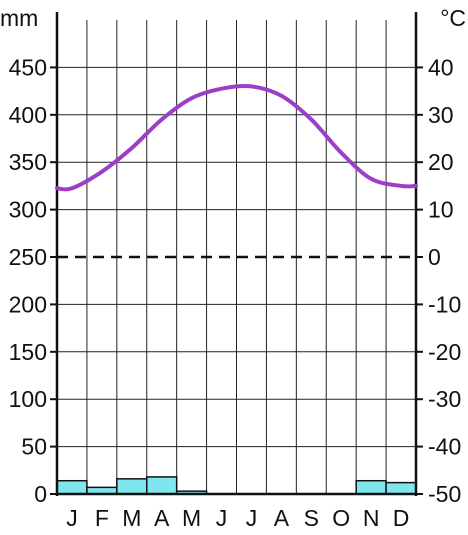  Describe the element at coordinates (441, 67) in the screenshot. I see `right-tick-label: 40` at that location.